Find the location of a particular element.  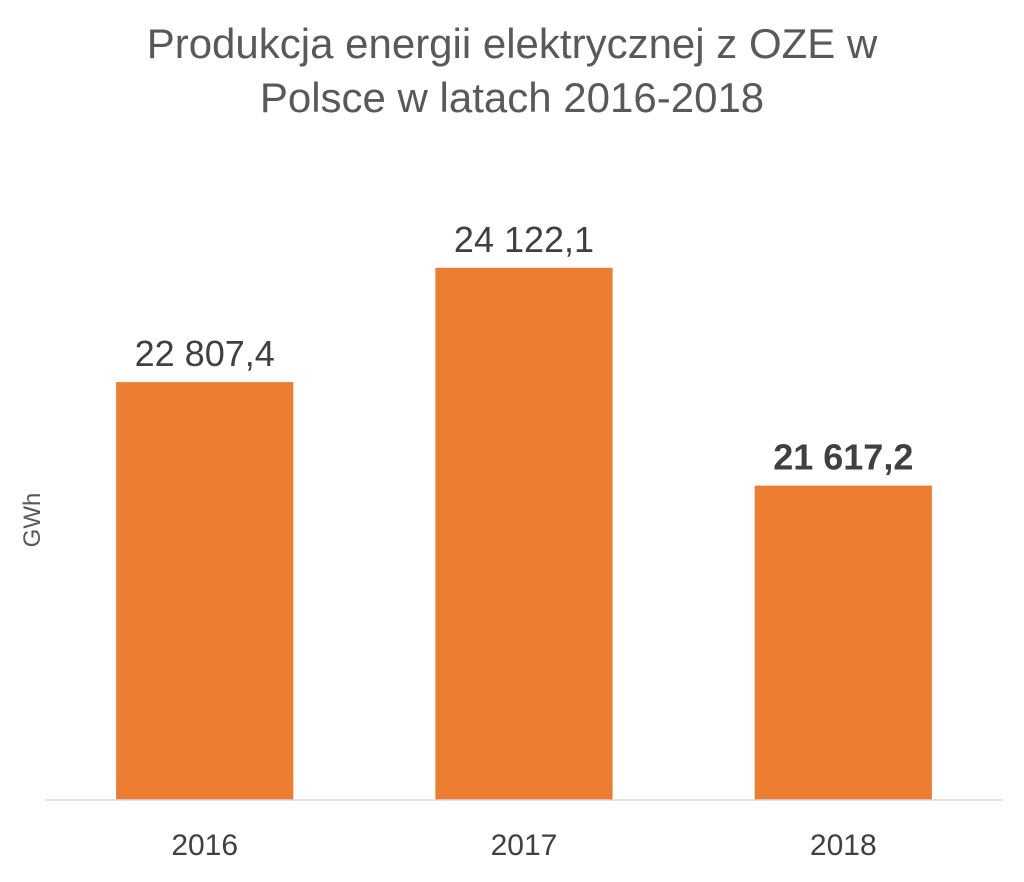

bar-2018 is located at coordinates (843, 642).